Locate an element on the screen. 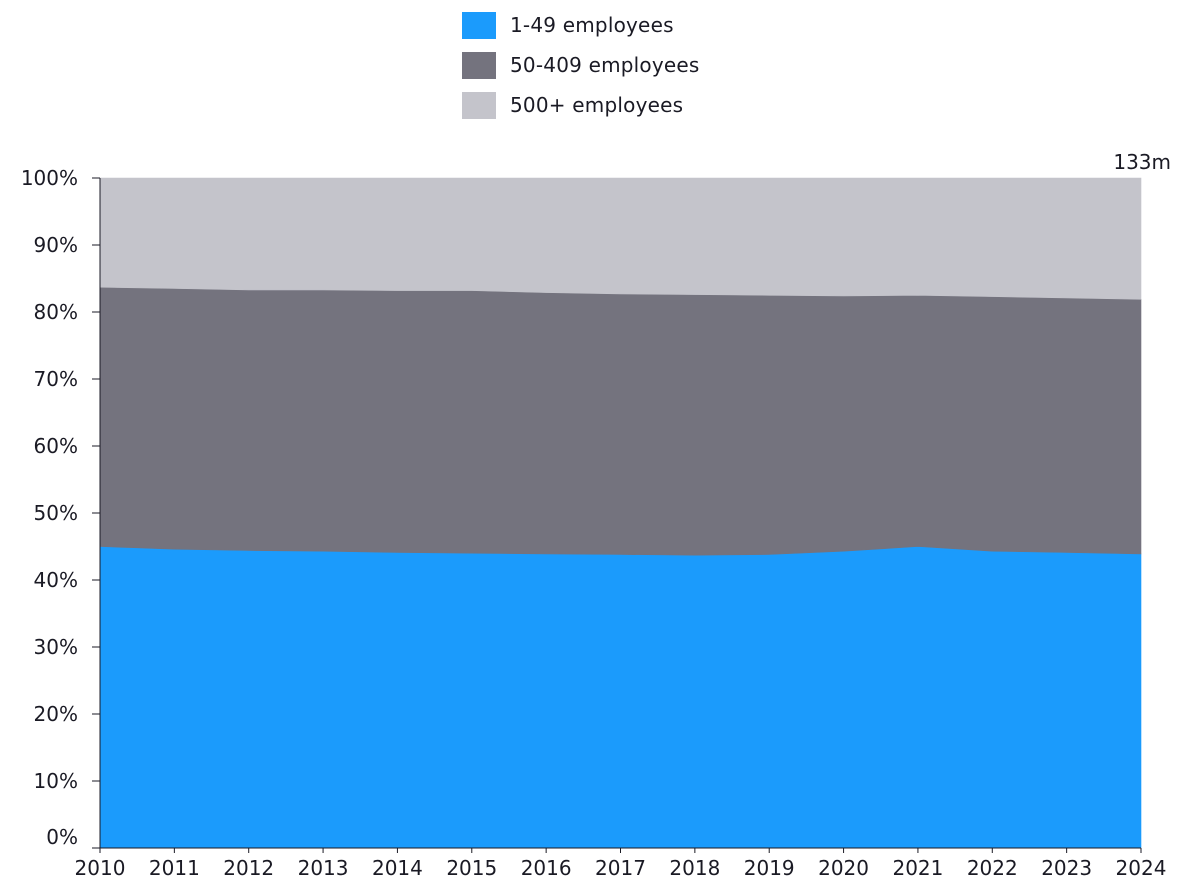 The image size is (1198, 882). y-tick-label: 20% is located at coordinates (56, 714).